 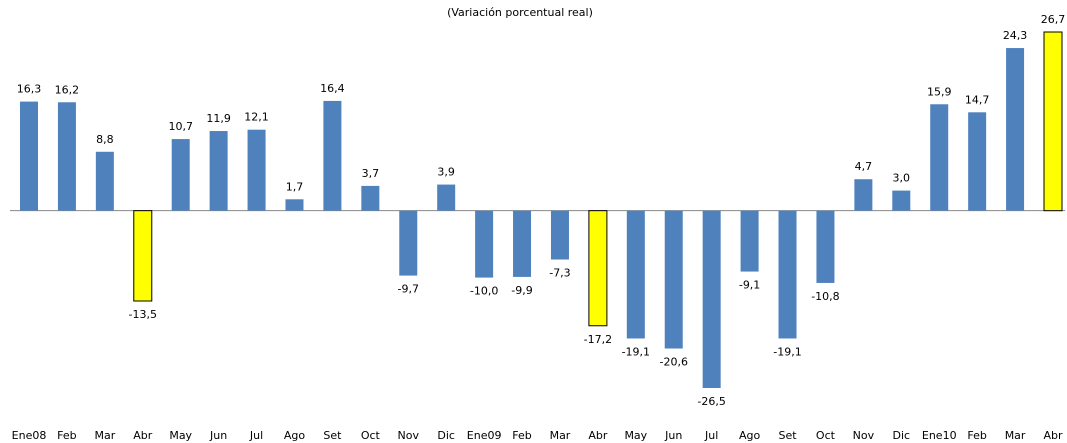 What do you see at coordinates (1053, 19) in the screenshot?
I see `data-label: 26,7` at bounding box center [1053, 19].